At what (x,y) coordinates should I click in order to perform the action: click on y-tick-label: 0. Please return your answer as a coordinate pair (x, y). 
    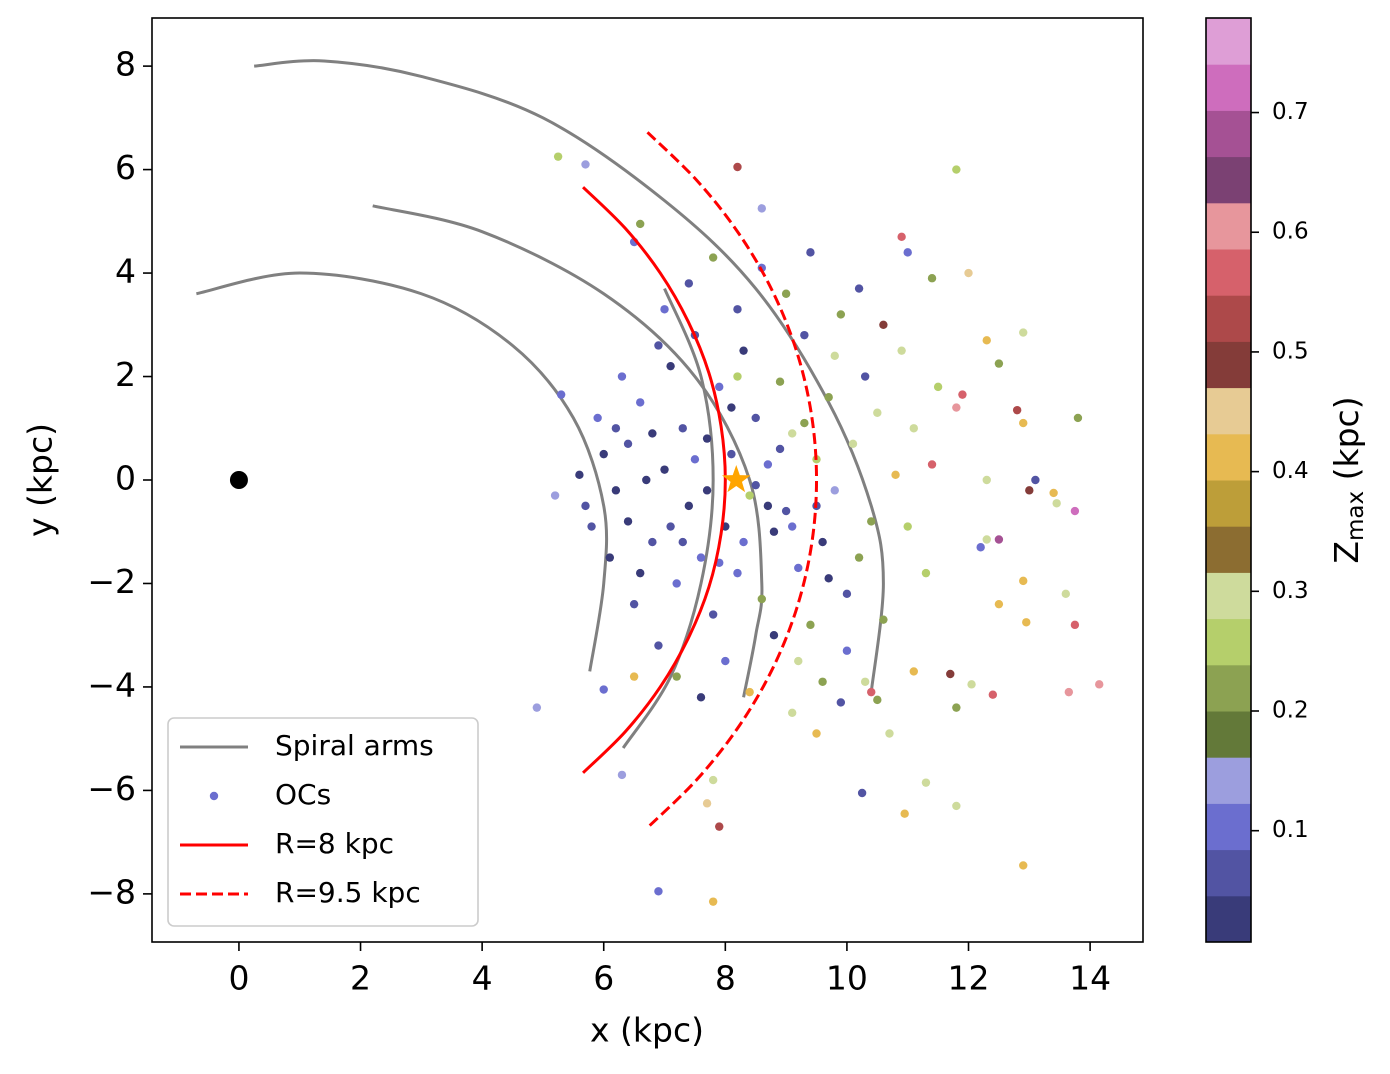
    Looking at the image, I should click on (125, 478).